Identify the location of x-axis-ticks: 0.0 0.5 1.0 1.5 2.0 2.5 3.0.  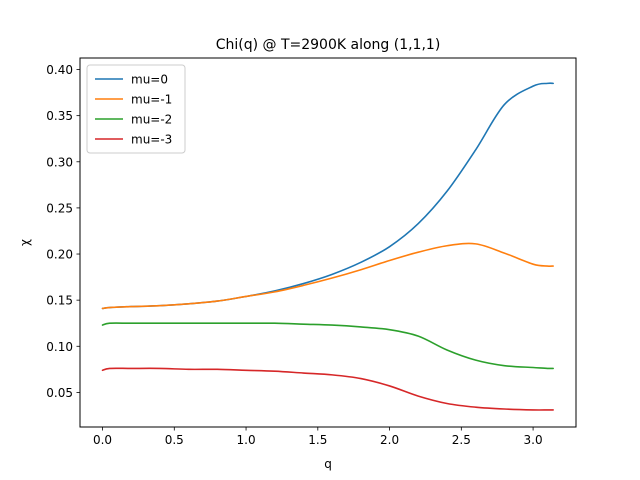
(318, 437).